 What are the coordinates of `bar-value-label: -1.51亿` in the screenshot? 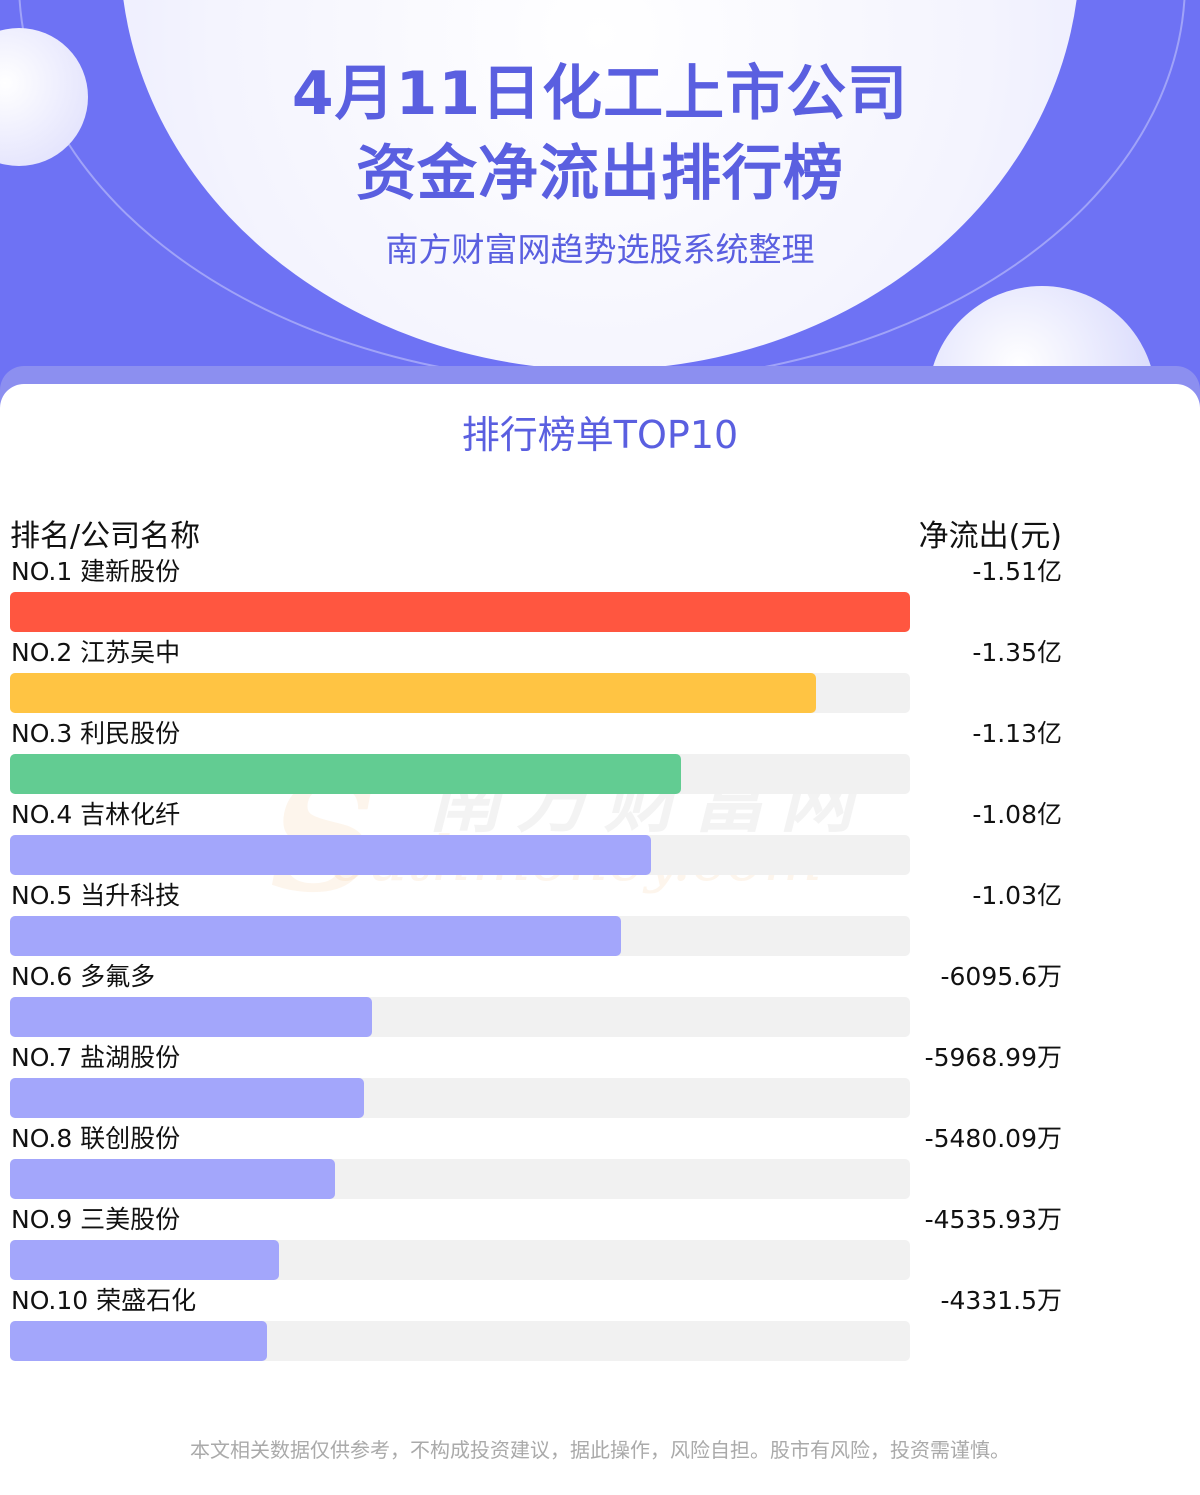 It's located at (1017, 571).